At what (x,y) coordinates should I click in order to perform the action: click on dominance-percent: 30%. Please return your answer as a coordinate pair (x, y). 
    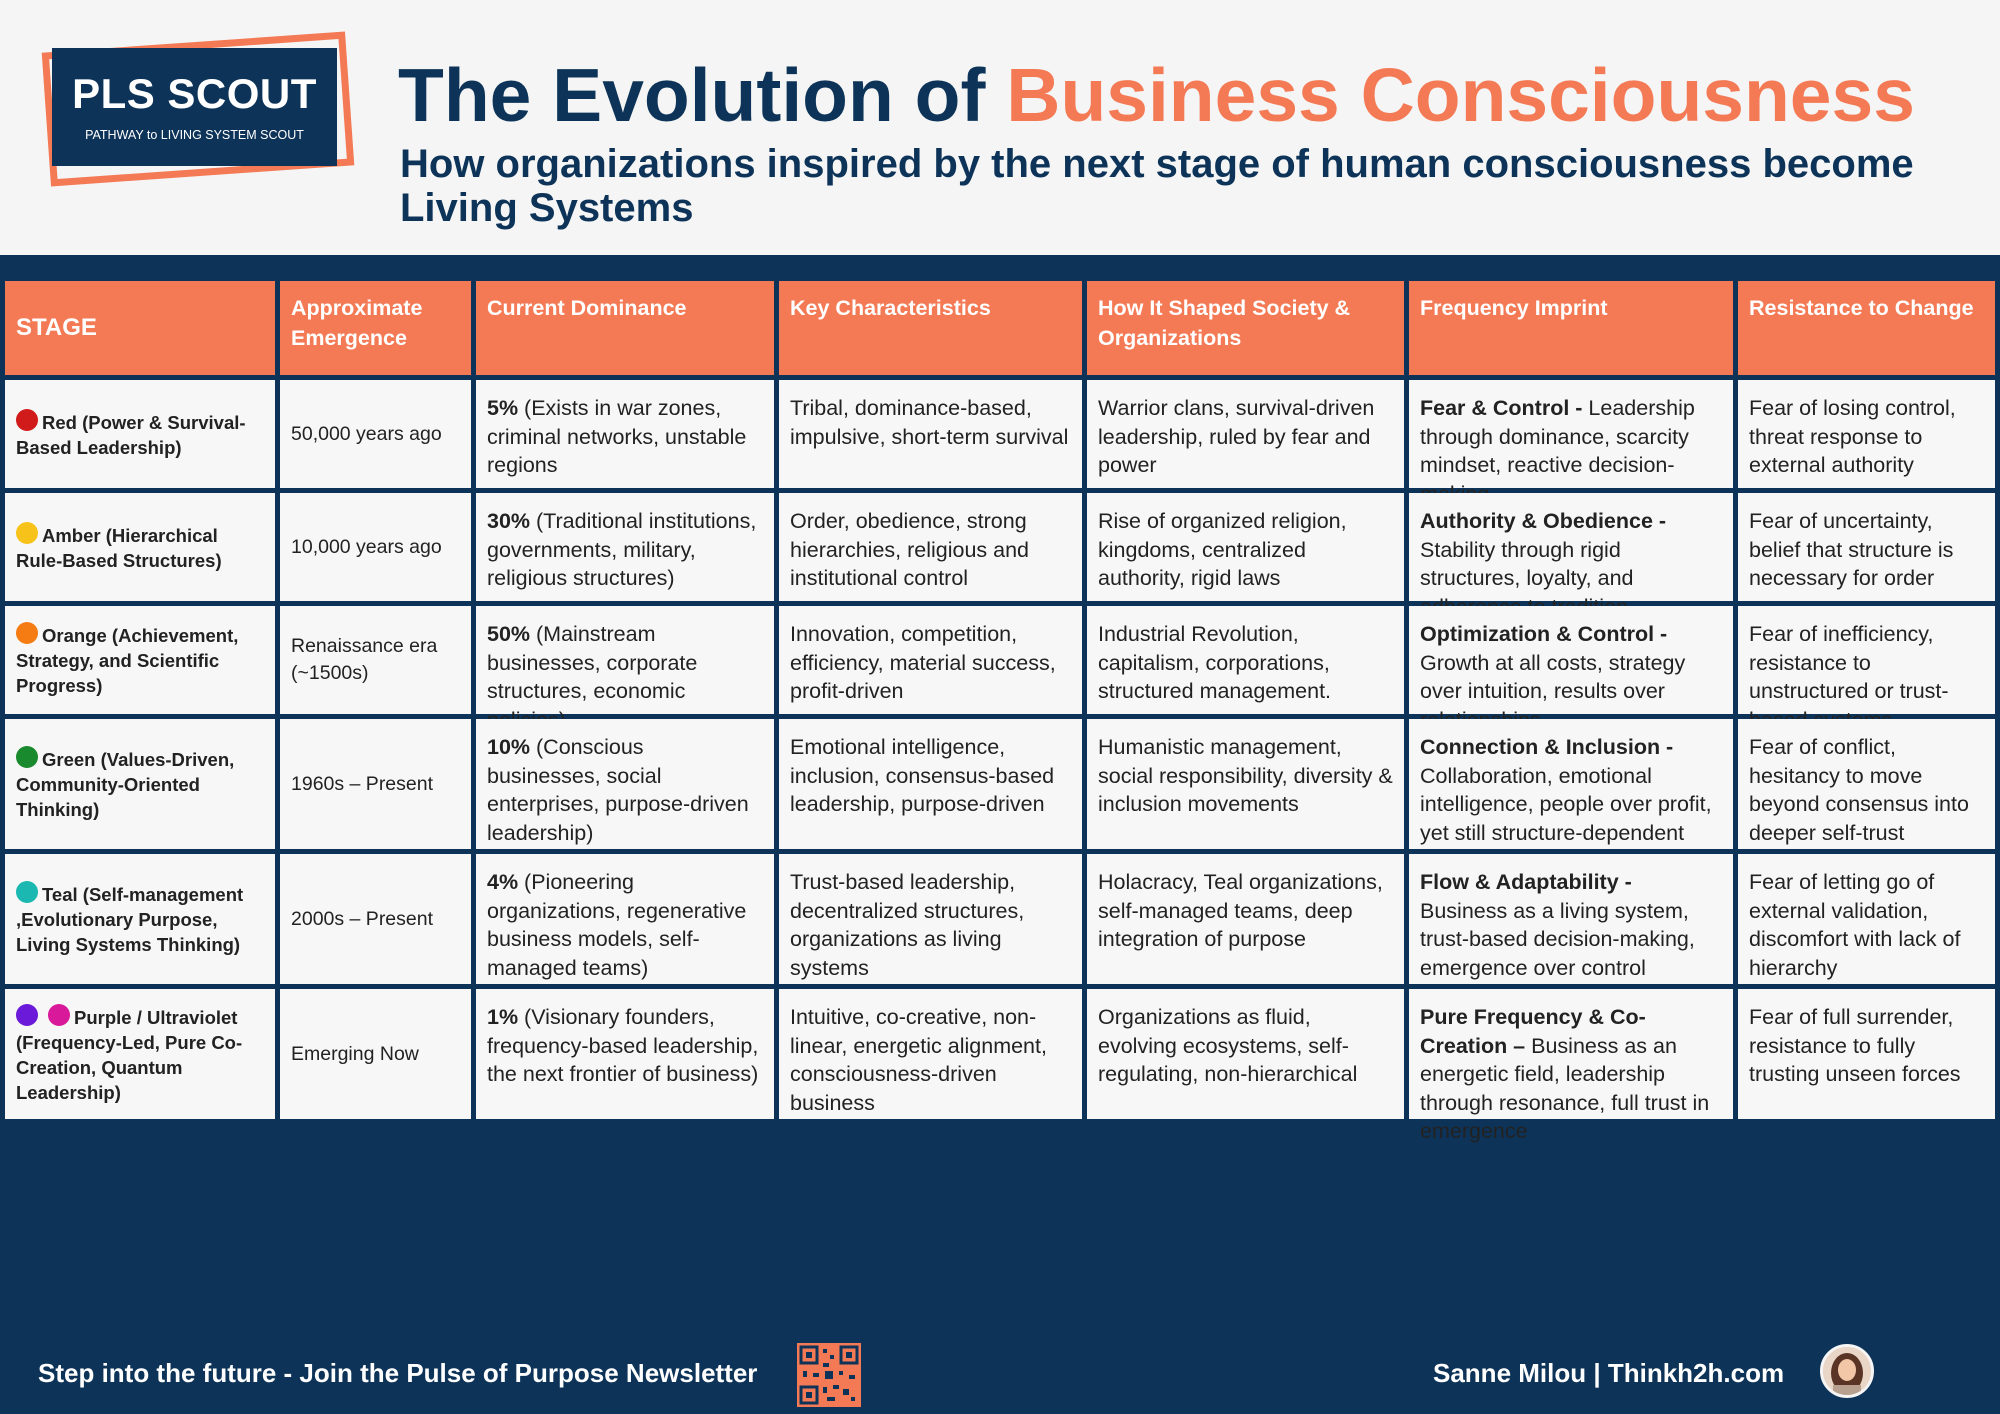
    Looking at the image, I should click on (509, 521).